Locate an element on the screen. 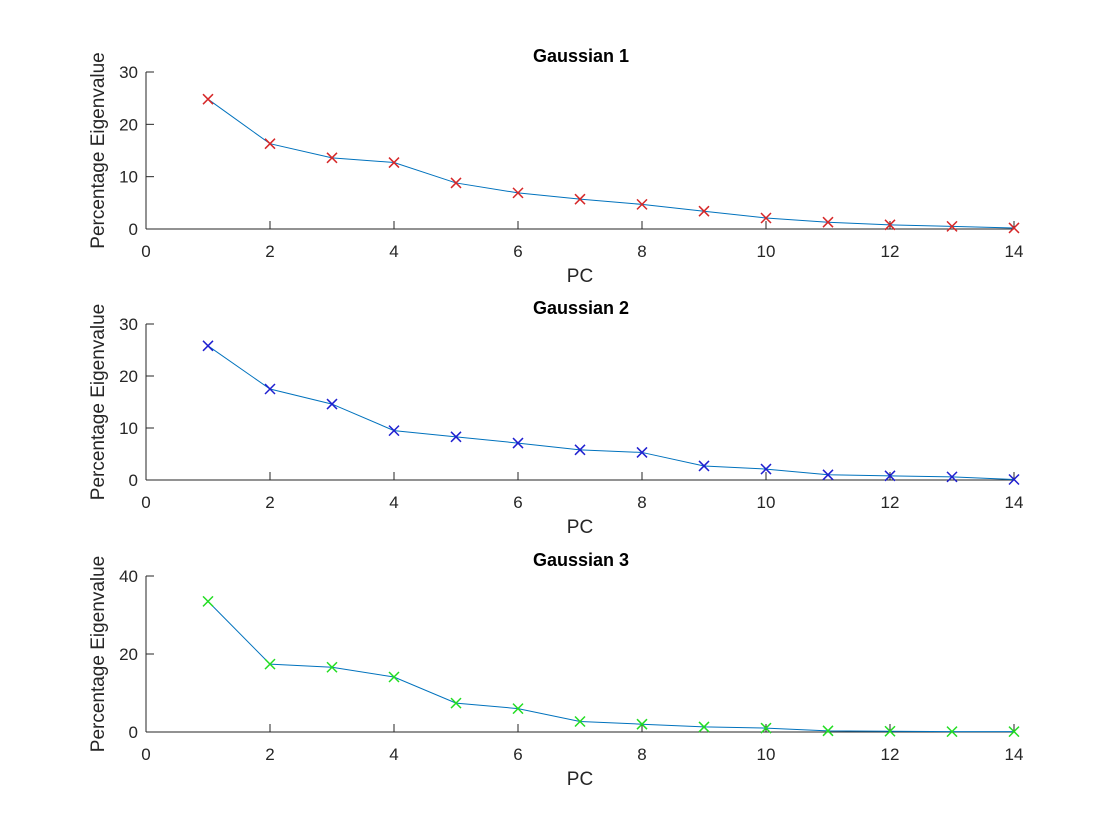 The image size is (1120, 840). chart-title: Gaussian 3 is located at coordinates (581, 560).